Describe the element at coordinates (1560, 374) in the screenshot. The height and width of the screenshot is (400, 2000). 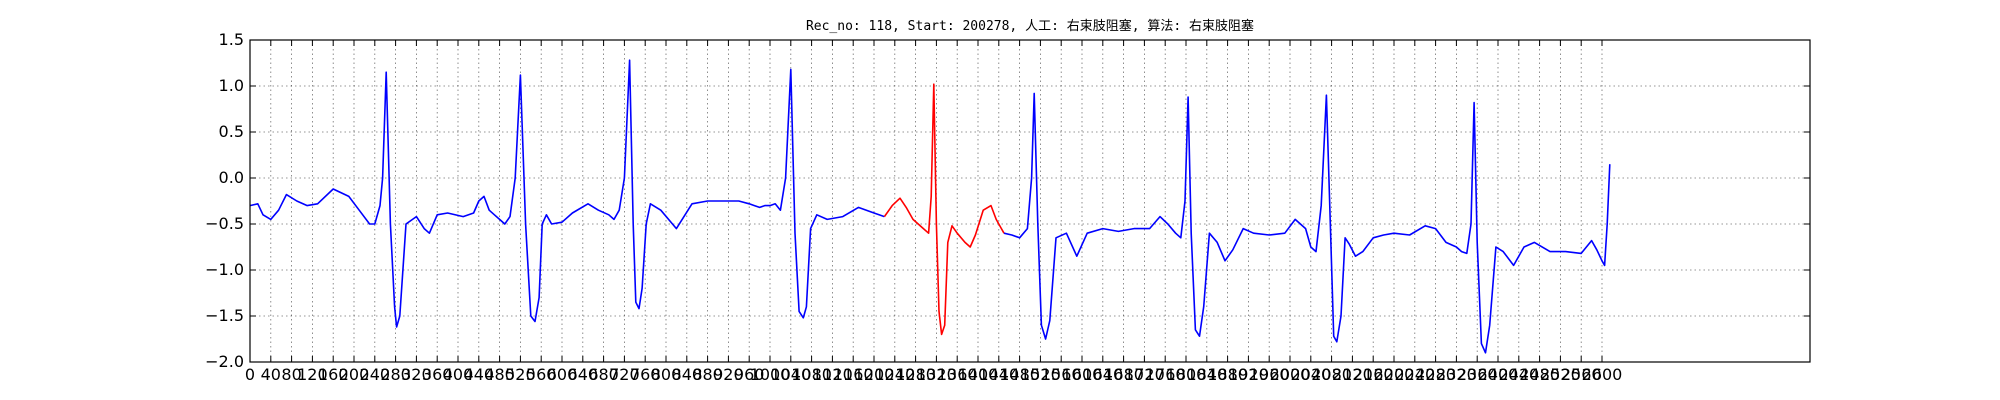
I see `x-tick-label: 2520` at that location.